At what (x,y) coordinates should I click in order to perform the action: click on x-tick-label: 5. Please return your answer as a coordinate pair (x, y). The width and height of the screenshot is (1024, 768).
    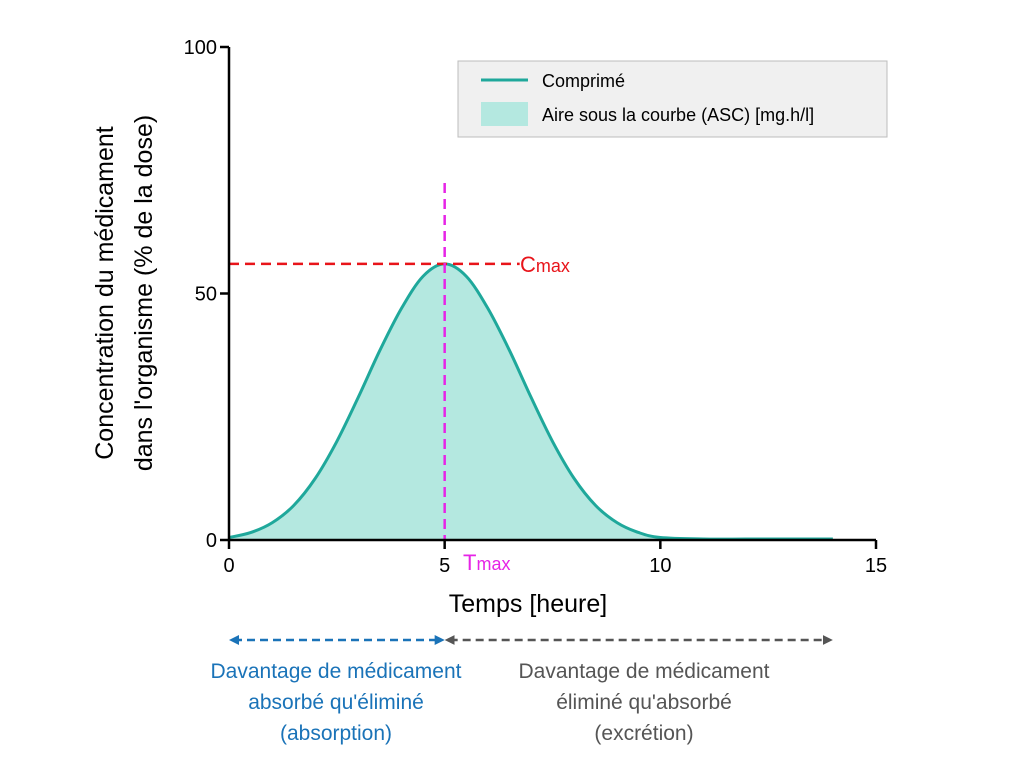
    Looking at the image, I should click on (444, 566).